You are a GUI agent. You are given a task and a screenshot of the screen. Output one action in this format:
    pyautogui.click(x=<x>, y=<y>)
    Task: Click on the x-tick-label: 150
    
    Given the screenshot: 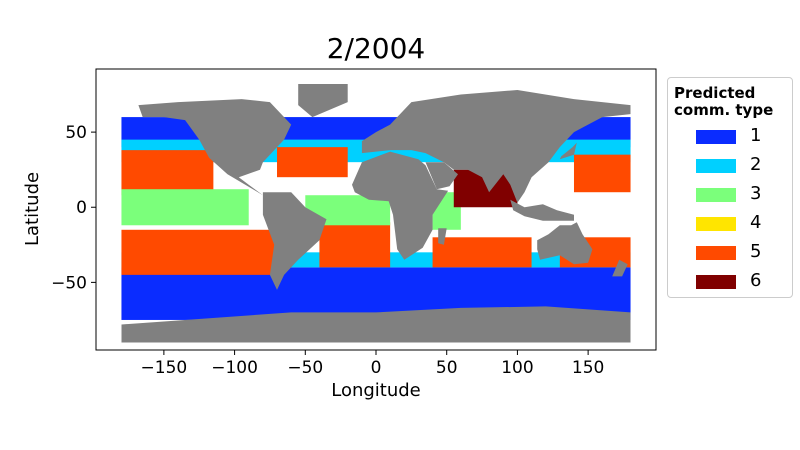 What is the action you would take?
    pyautogui.click(x=588, y=368)
    